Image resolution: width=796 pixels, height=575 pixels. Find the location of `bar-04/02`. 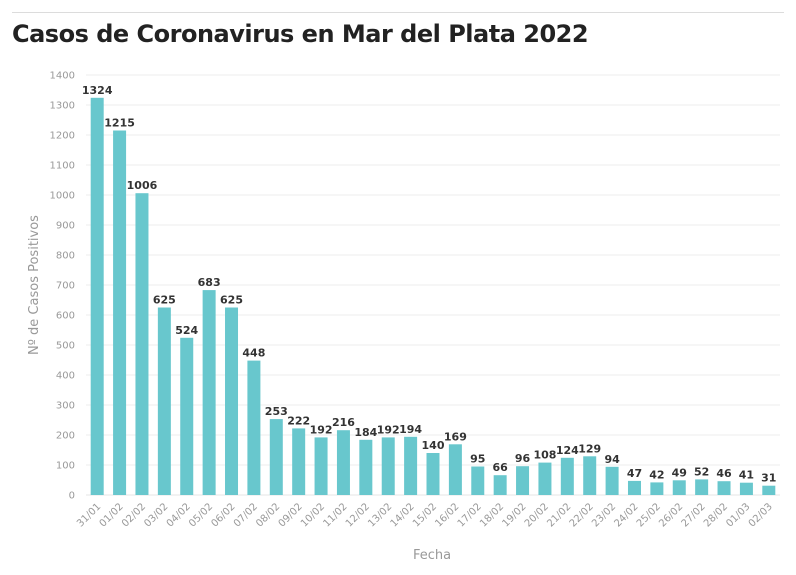

bar-04/02 is located at coordinates (187, 416).